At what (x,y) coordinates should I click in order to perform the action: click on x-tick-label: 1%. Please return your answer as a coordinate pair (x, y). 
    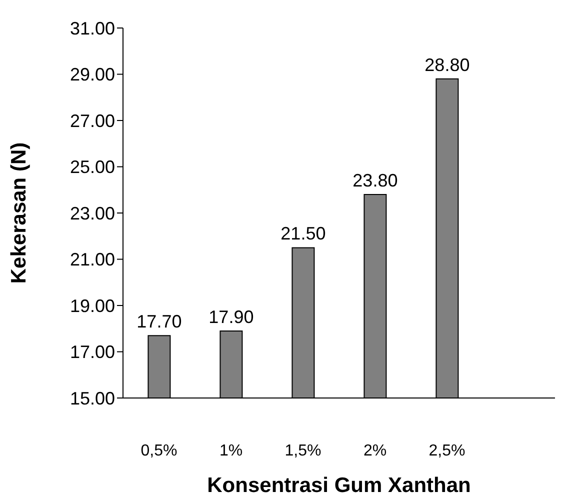
    Looking at the image, I should click on (231, 451).